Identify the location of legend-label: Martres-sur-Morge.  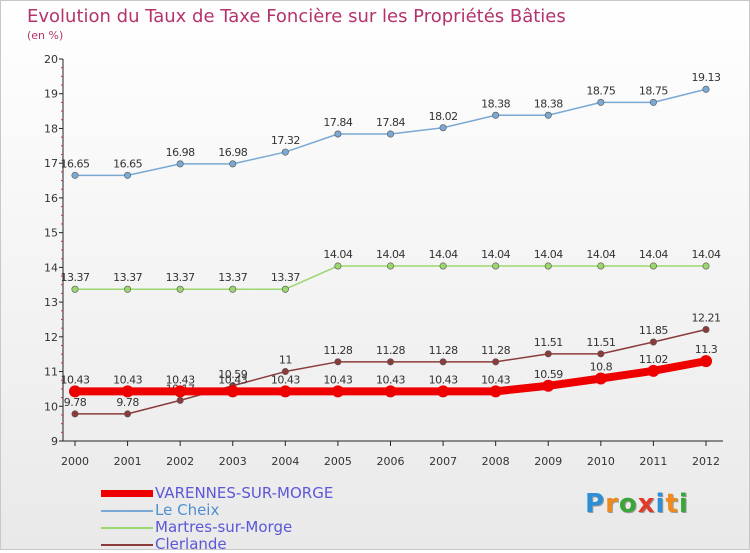
(224, 527).